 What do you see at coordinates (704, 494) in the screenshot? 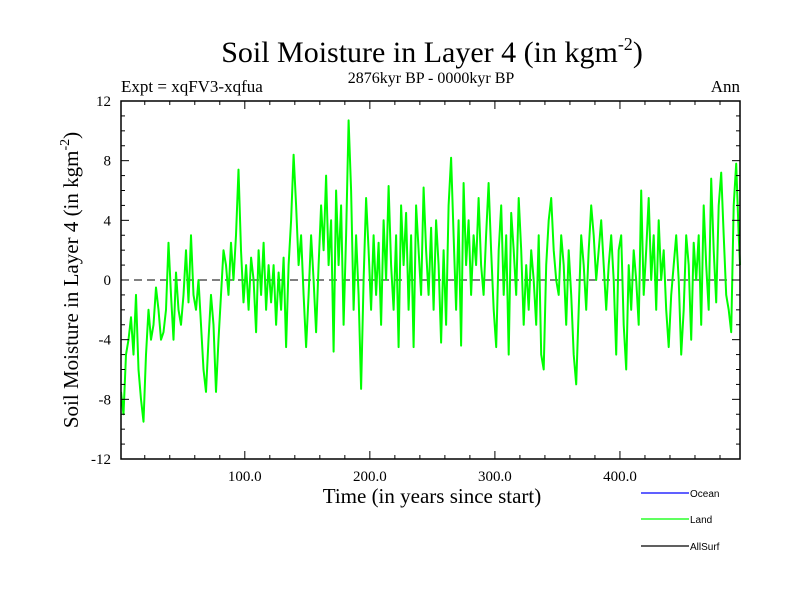
I see `legend-label-ocean: Ocean` at bounding box center [704, 494].